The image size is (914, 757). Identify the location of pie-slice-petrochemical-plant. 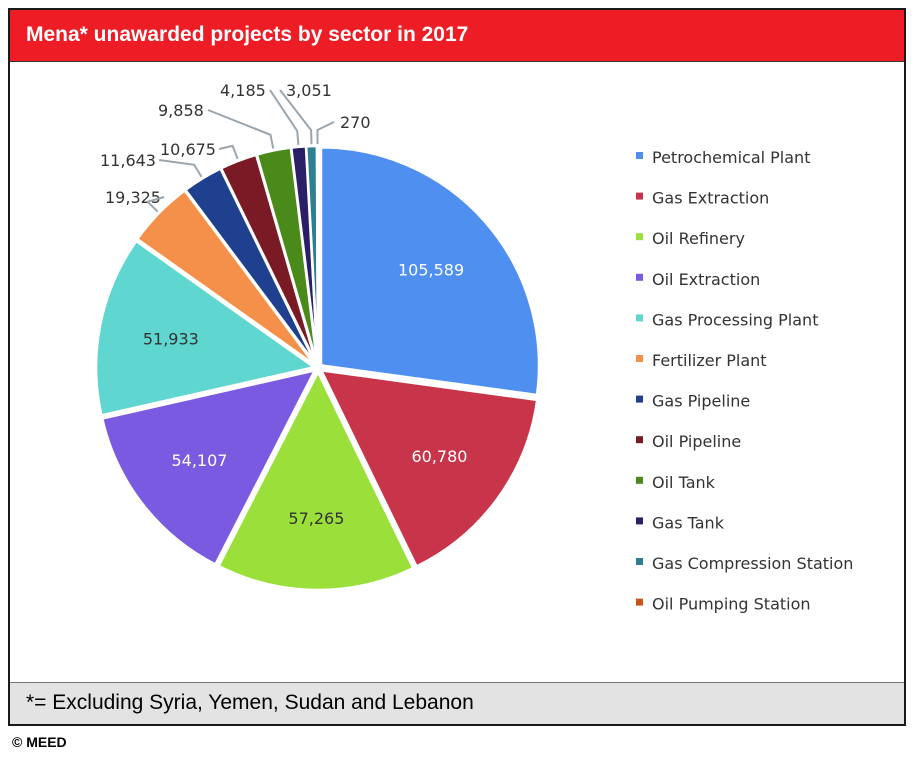
(430, 271).